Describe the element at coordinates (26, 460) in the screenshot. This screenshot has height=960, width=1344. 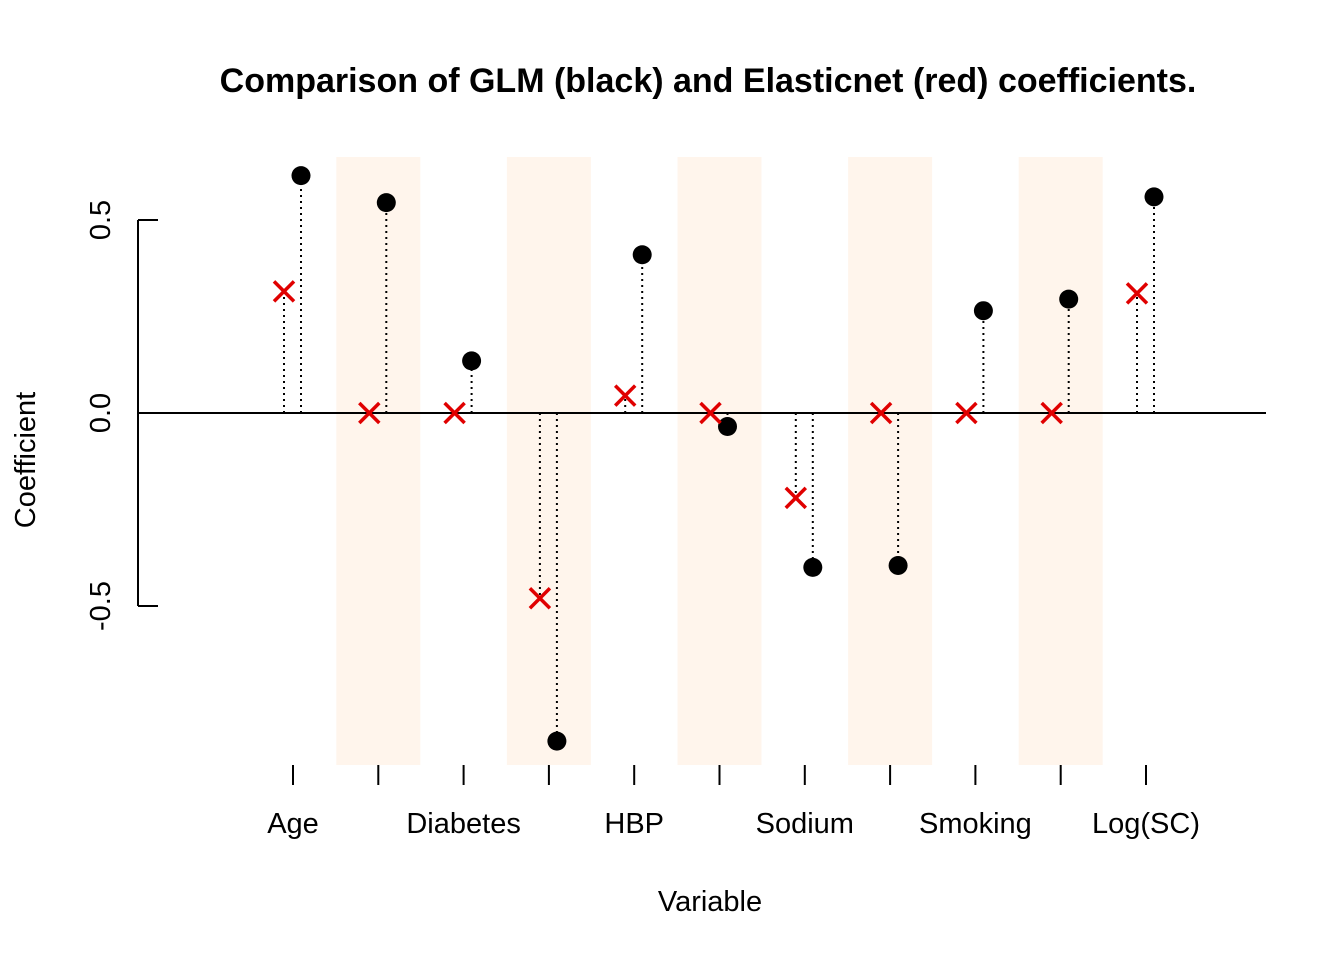
I see `y-axis-label: Coefficient` at that location.